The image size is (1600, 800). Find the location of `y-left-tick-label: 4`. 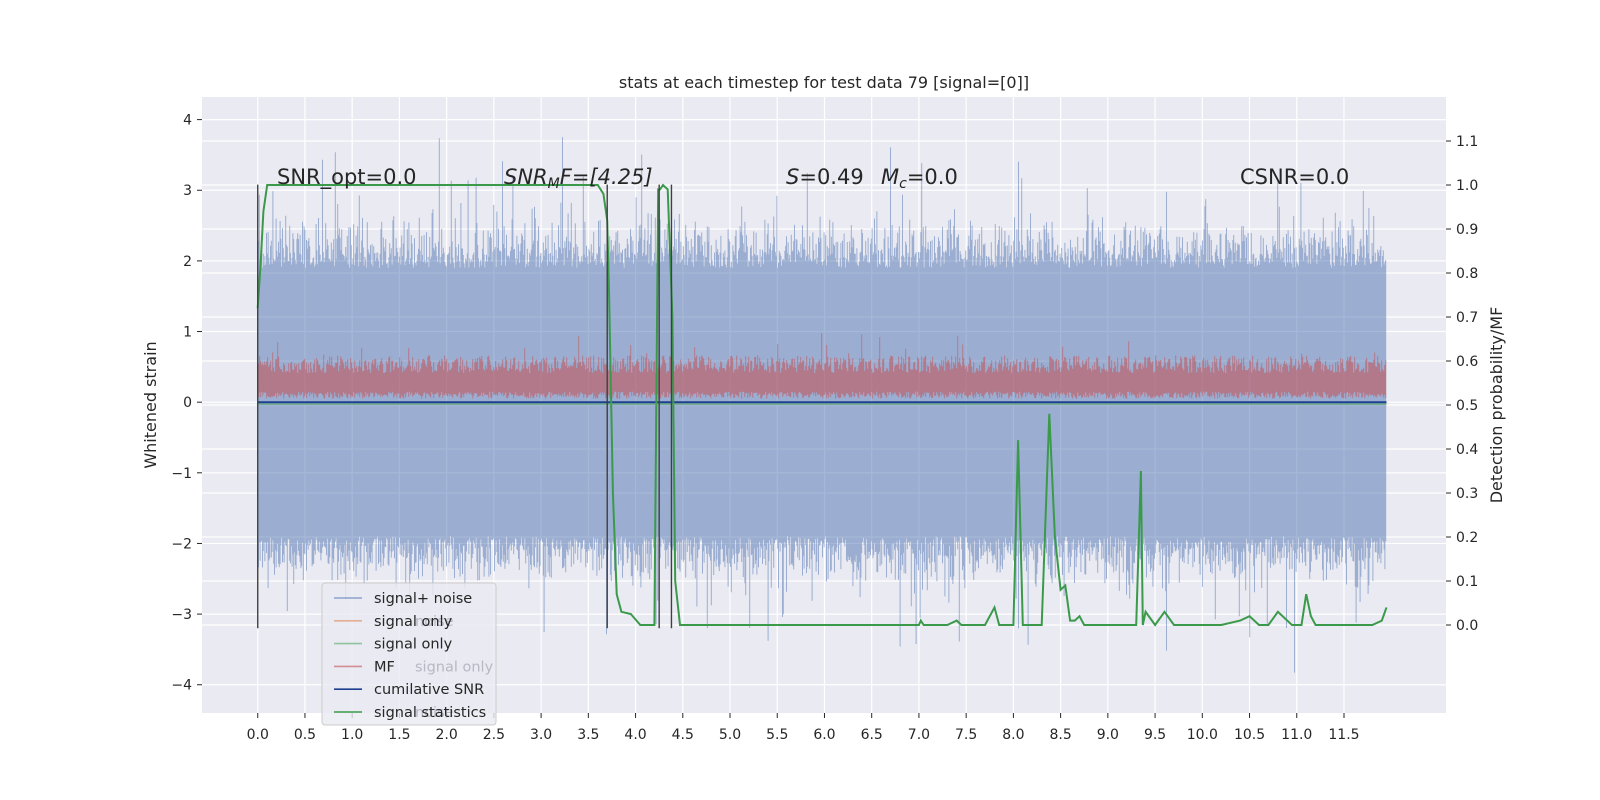

y-left-tick-label: 4 is located at coordinates (187, 121).